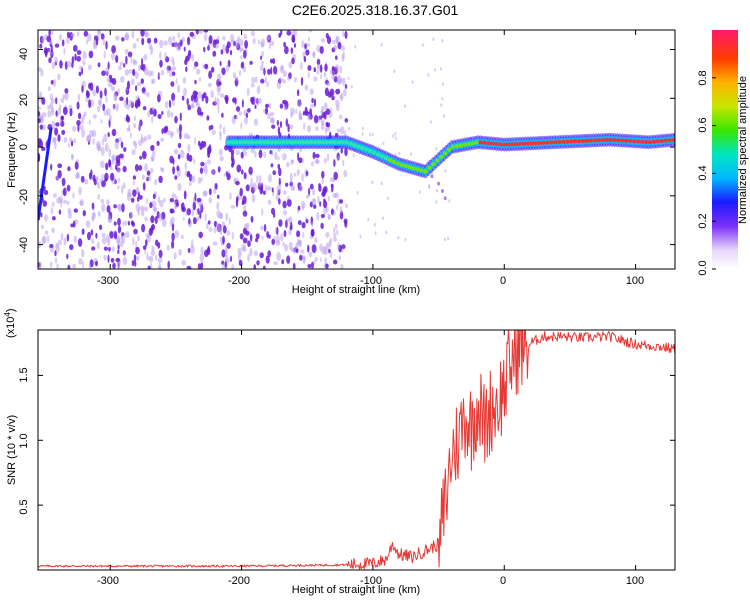 The height and width of the screenshot is (600, 750). What do you see at coordinates (45, 174) in the screenshot?
I see `left-edge-trace` at bounding box center [45, 174].